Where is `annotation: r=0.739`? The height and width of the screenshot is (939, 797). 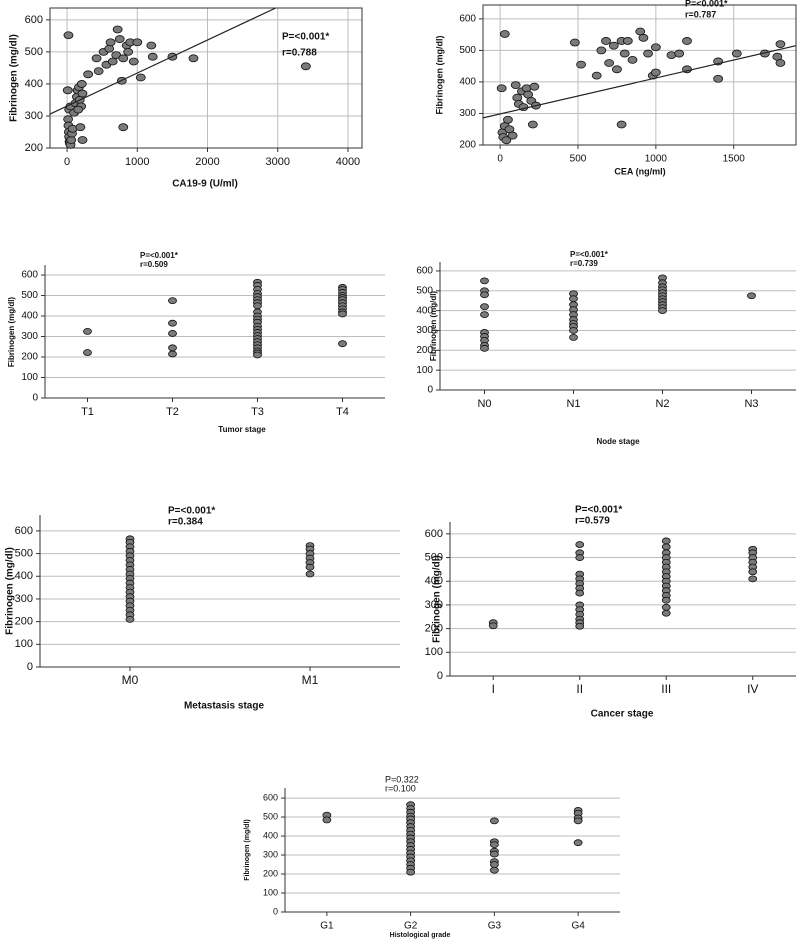 annotation: r=0.739 is located at coordinates (584, 263).